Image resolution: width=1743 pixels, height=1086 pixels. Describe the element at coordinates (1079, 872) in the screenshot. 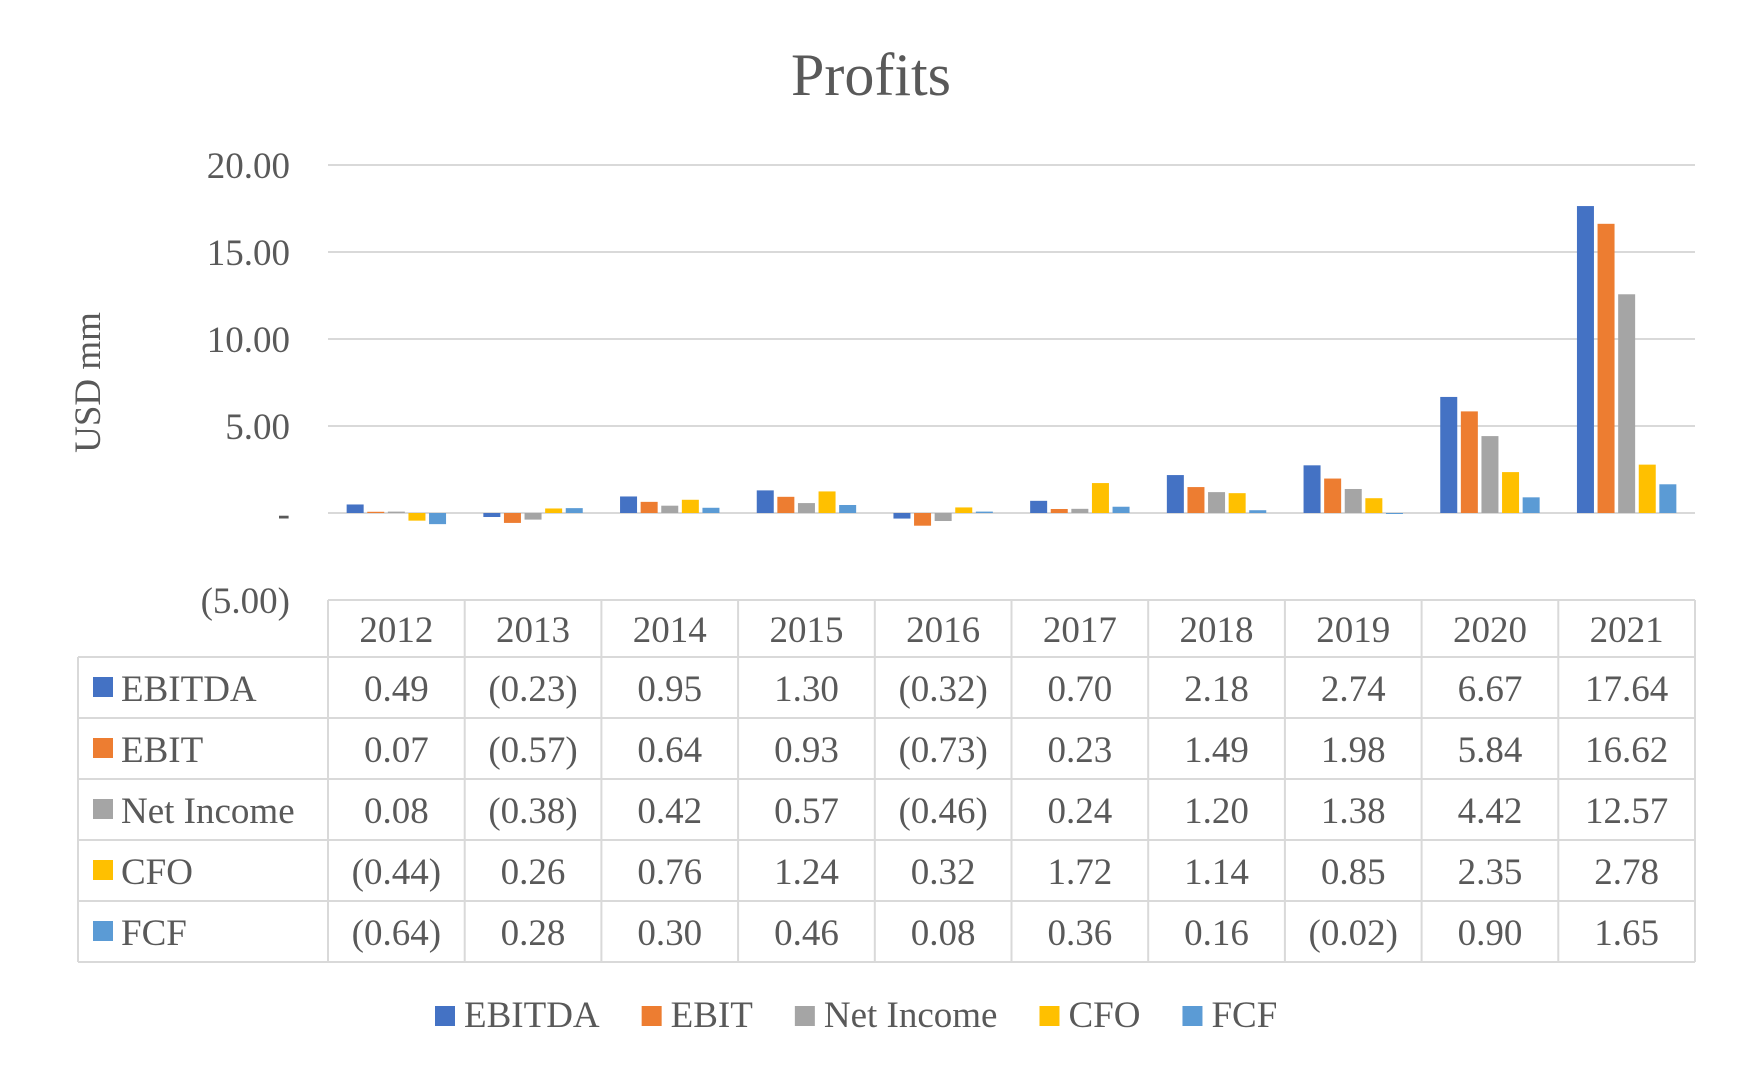

I see `table-cell: 1.72` at that location.